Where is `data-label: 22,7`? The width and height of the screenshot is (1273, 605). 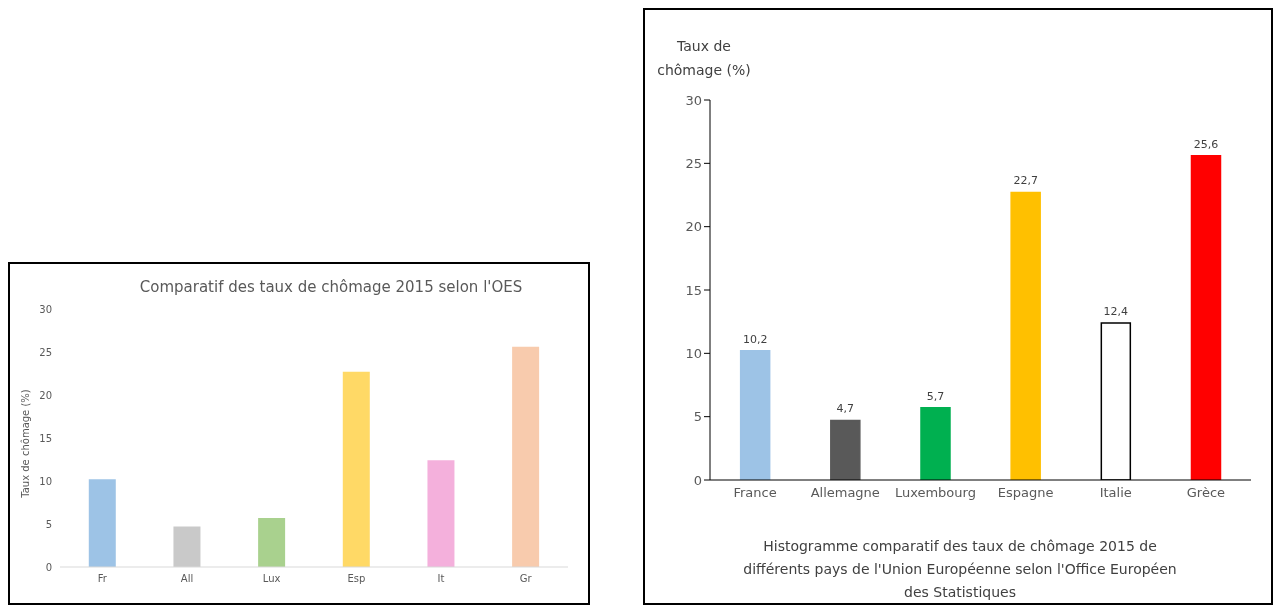 data-label: 22,7 is located at coordinates (1025, 181).